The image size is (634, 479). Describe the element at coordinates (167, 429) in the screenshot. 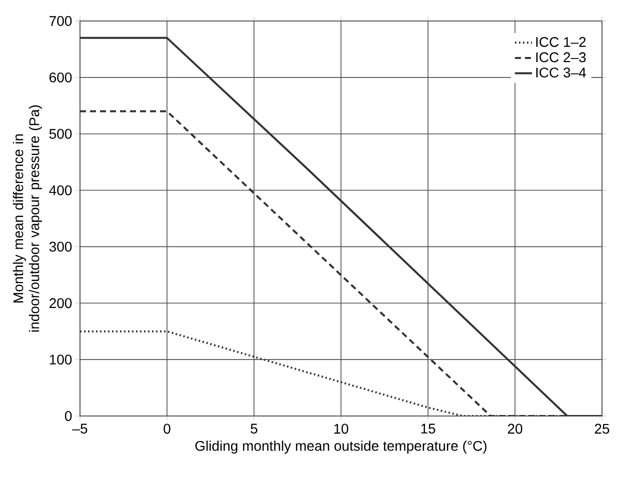

I see `x-tick-label: 0` at that location.